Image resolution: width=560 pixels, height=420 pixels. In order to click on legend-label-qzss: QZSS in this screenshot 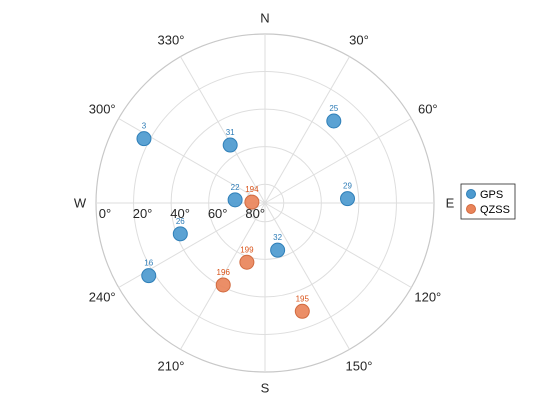, I will do `click(495, 210)`.